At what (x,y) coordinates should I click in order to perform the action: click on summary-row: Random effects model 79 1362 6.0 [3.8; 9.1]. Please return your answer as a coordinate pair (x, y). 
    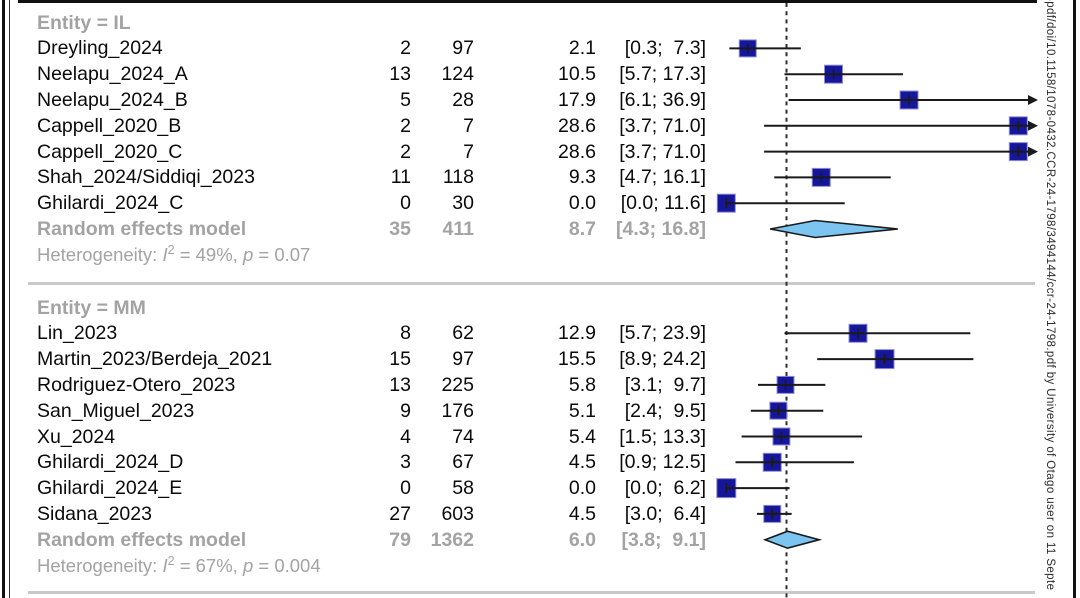
    Looking at the image, I should click on (540, 540).